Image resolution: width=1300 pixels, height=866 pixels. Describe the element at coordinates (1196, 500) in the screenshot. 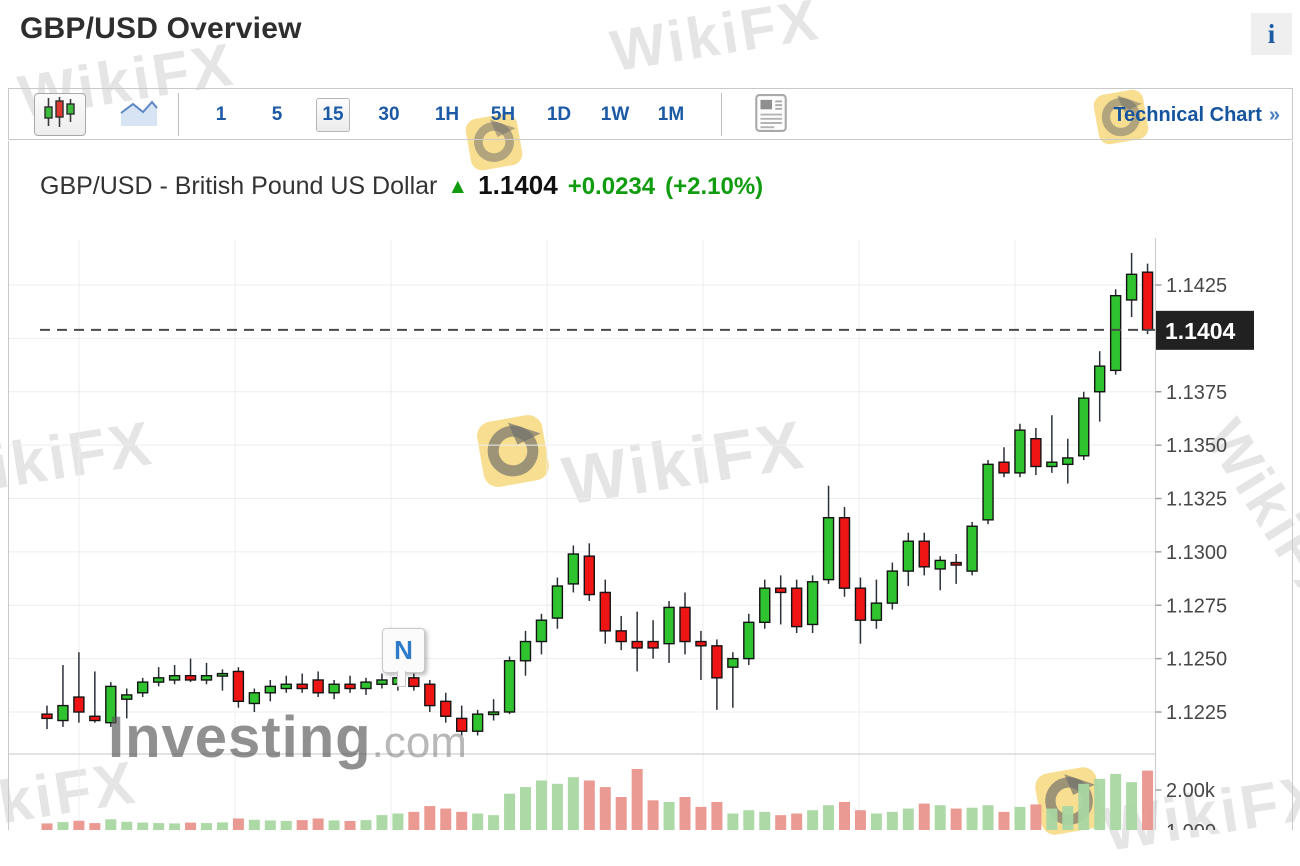

I see `svg-text: 1.1325` at that location.